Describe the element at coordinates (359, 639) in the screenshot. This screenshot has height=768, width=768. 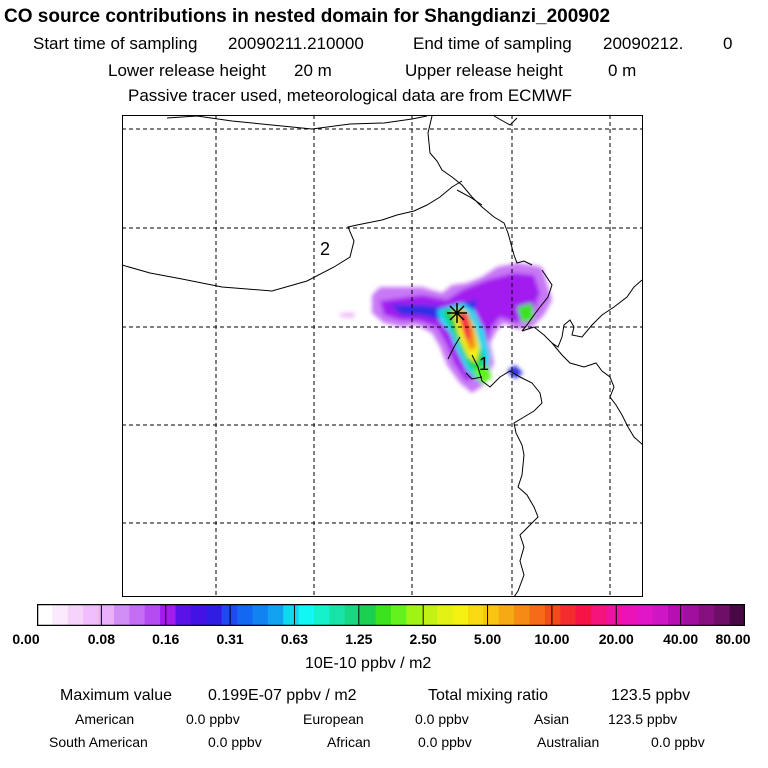
I see `colorbar-tick-label: 1.25` at that location.